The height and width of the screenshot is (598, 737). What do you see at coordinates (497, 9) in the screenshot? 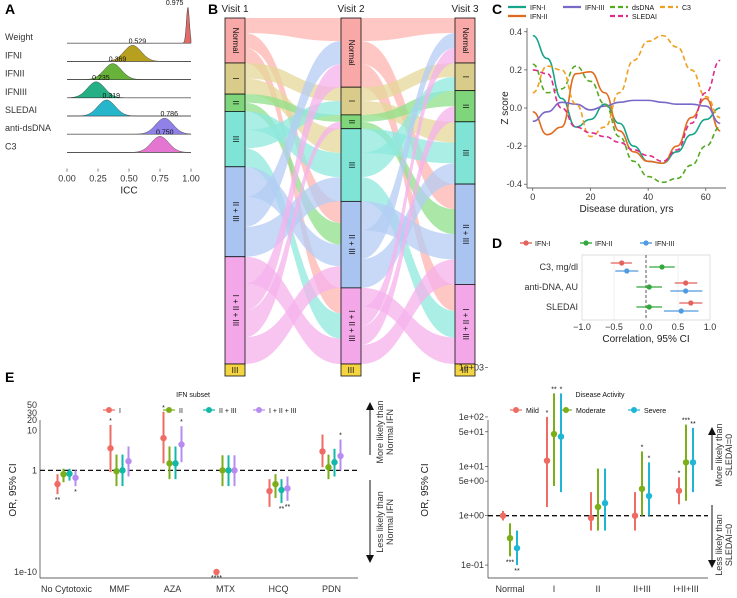
I see `panel-label-c: C` at bounding box center [497, 9].